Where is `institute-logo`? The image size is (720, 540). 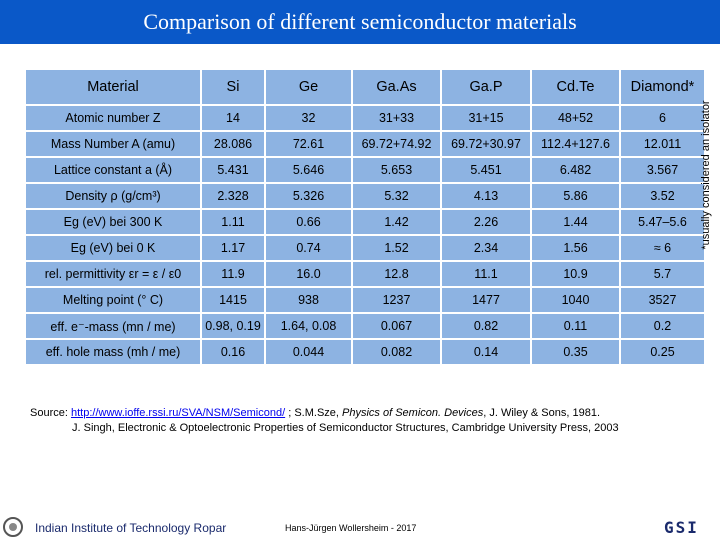
institute-logo is located at coordinates (13, 527).